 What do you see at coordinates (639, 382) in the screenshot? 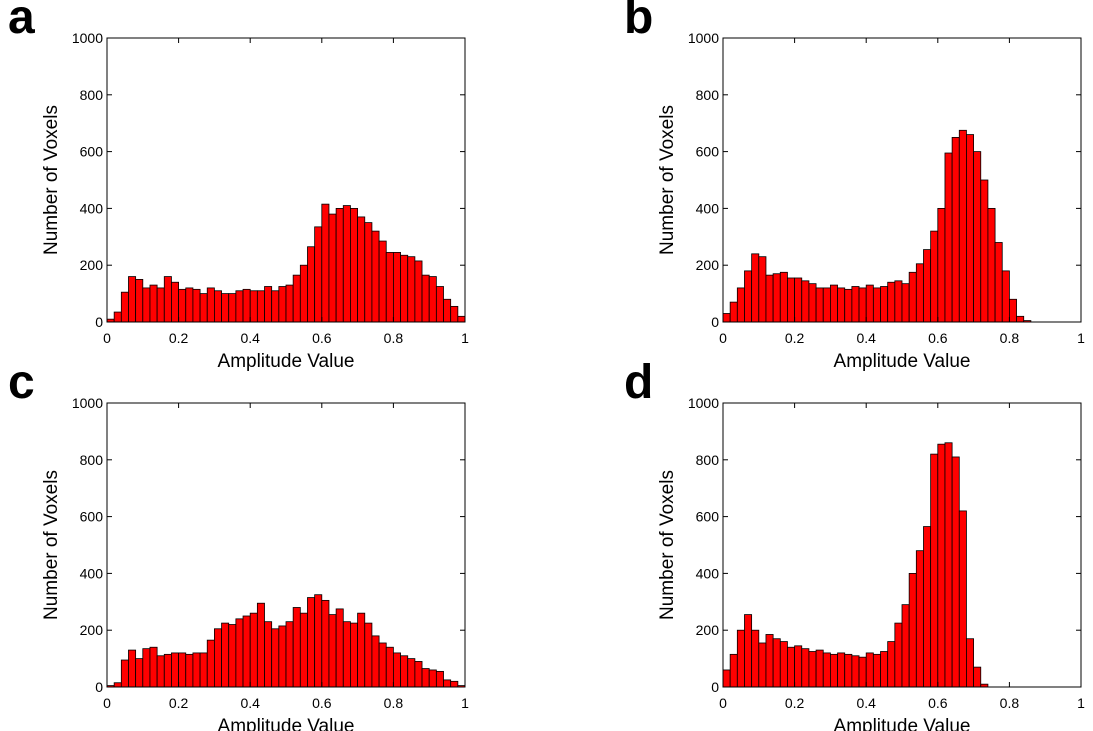
I see `panel-letter-d: d` at bounding box center [639, 382].